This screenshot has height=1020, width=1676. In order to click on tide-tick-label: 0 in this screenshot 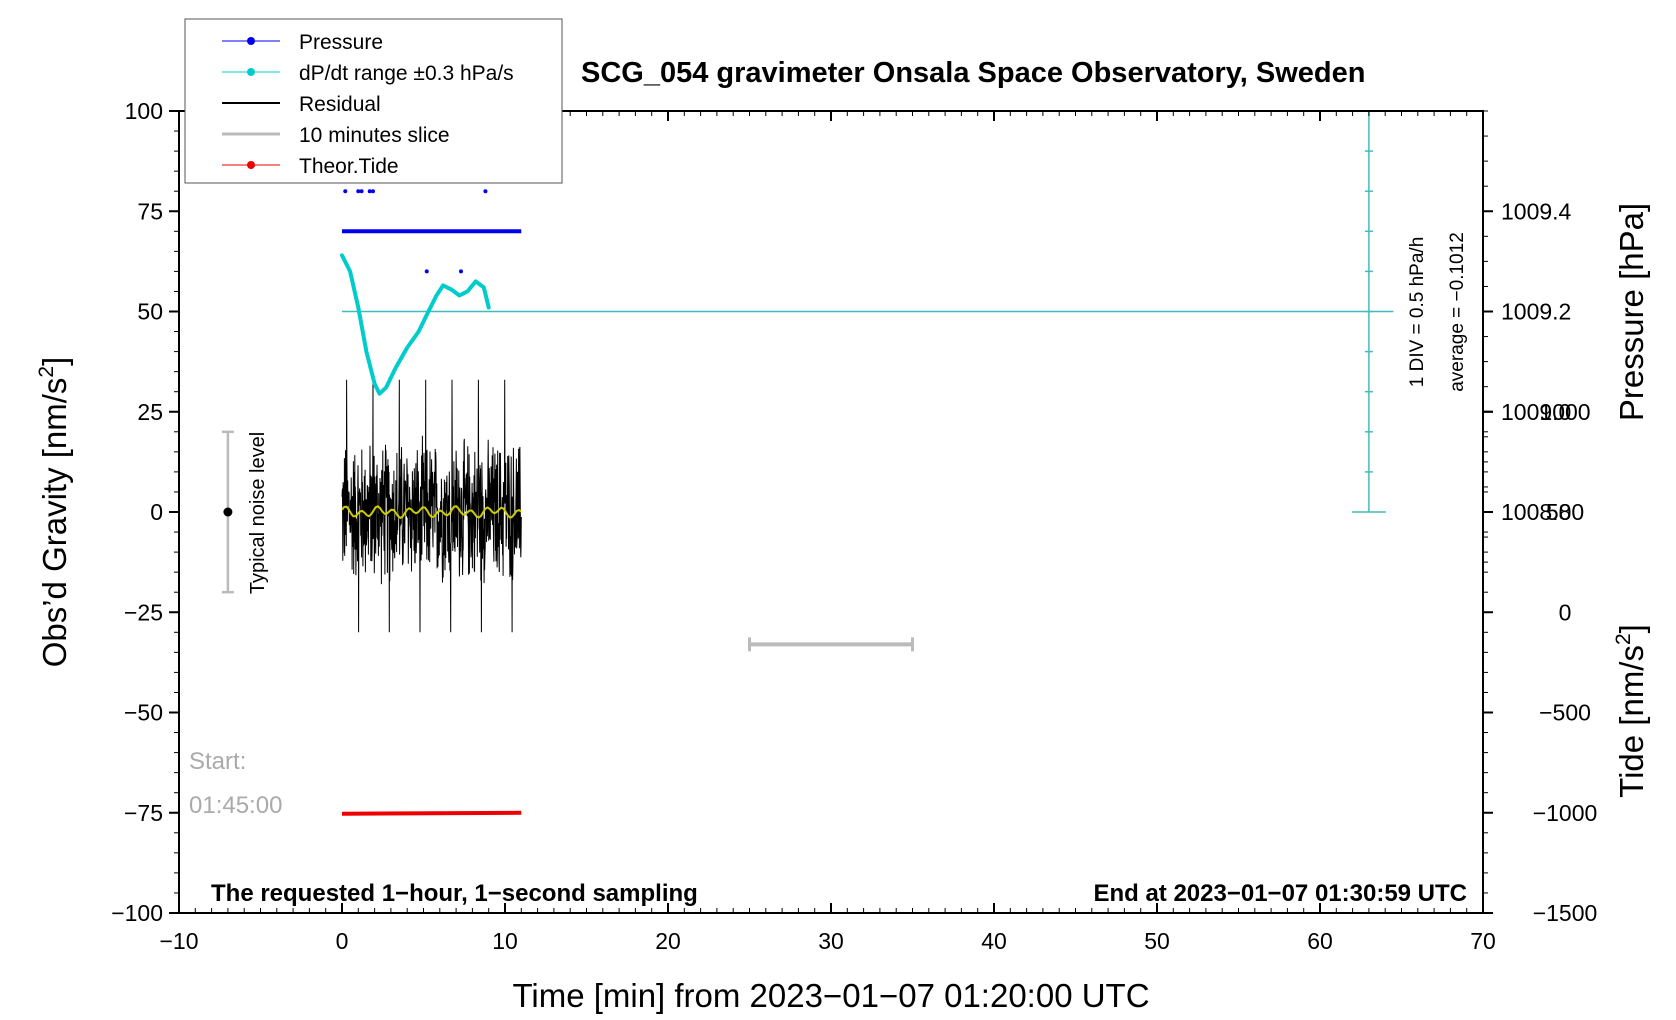, I will do `click(1565, 612)`.